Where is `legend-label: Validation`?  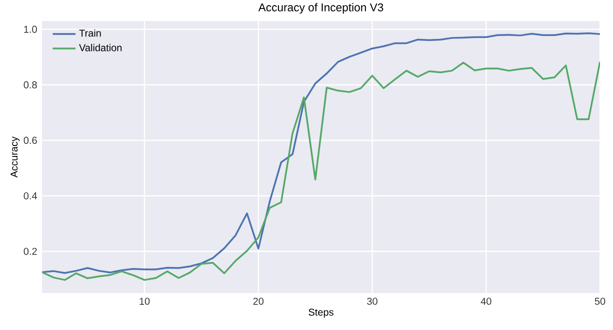
legend-label: Validation is located at coordinates (100, 48).